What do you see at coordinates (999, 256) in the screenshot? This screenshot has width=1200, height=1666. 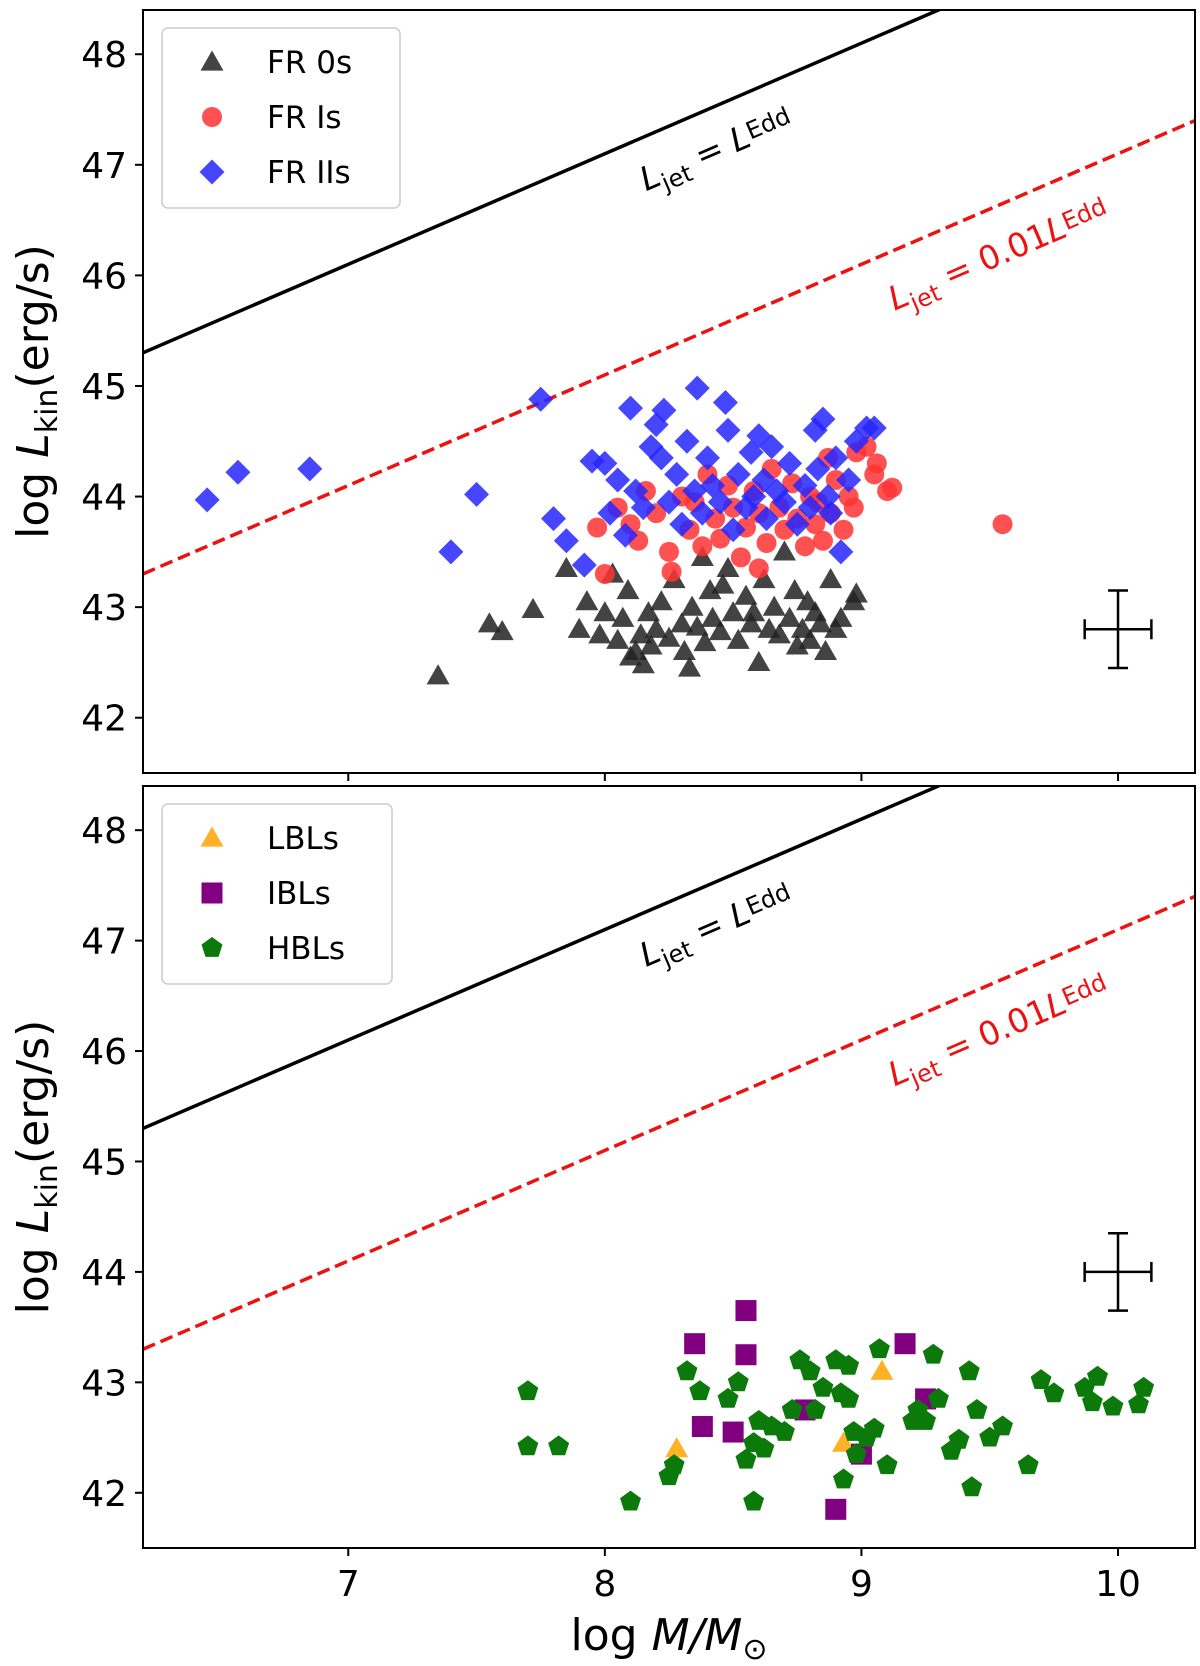 I see `reference-line-label-1: Ljet = 0.01LEdd` at bounding box center [999, 256].